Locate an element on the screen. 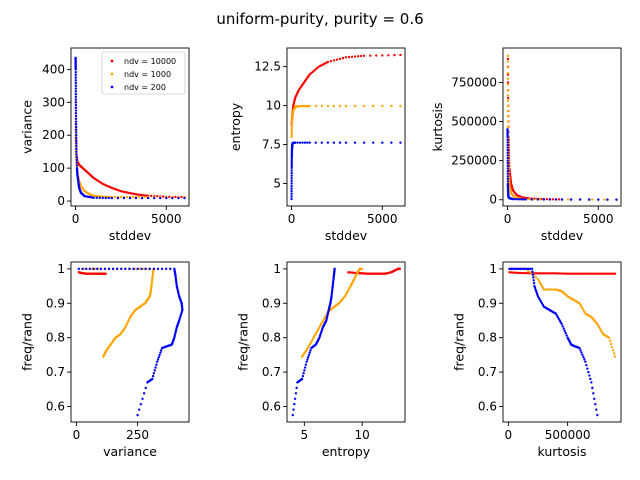 This screenshot has height=480, width=640. x-tick-label: 5 is located at coordinates (305, 435).